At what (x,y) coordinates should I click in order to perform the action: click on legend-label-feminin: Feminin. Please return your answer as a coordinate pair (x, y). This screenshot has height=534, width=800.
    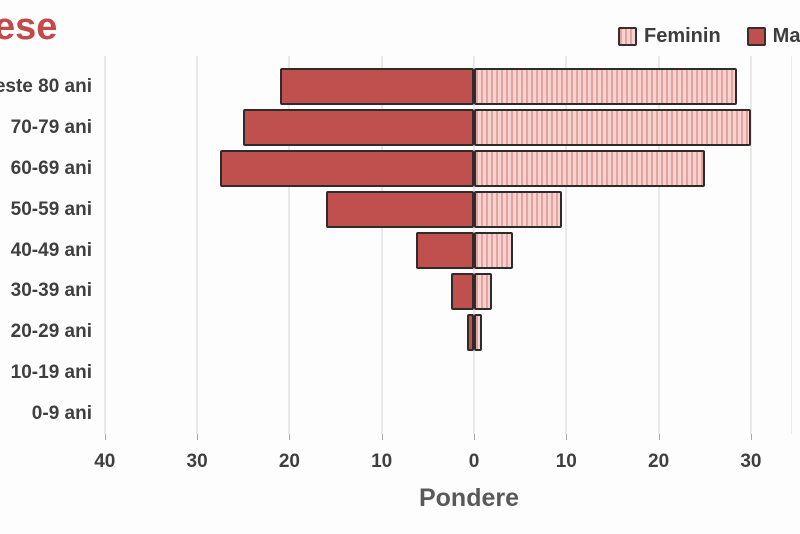
    Looking at the image, I should click on (682, 36).